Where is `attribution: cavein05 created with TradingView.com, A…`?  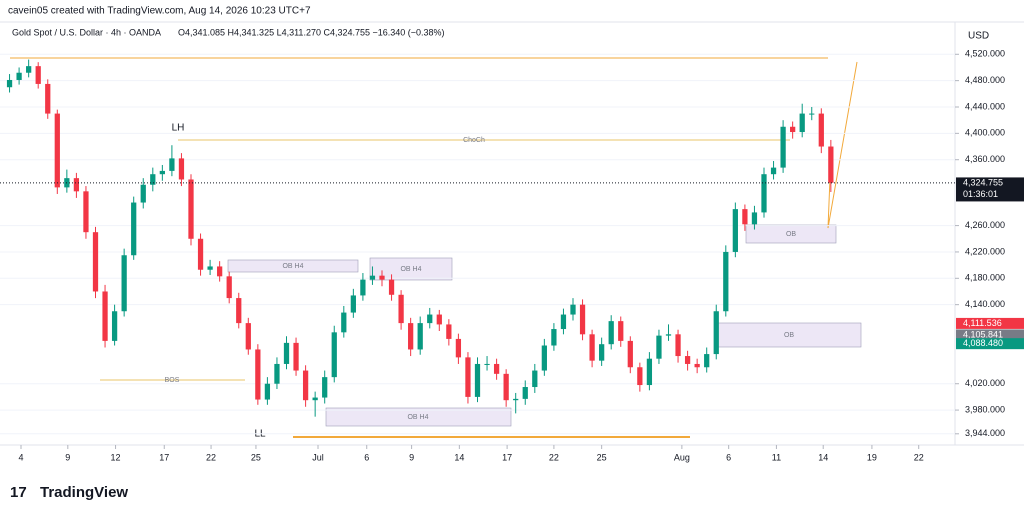 attribution: cavein05 created with TradingView.com, A… is located at coordinates (159, 11).